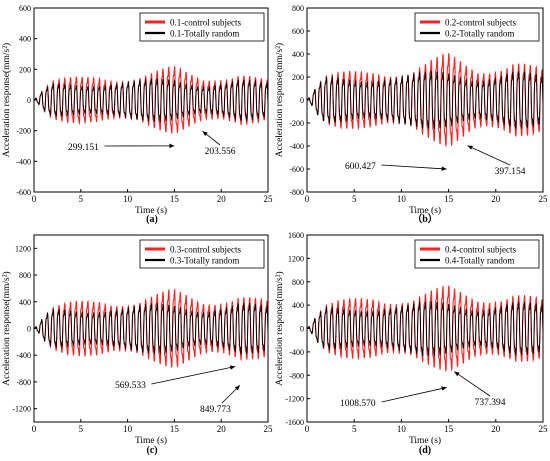 This screenshot has height=461, width=550. What do you see at coordinates (23, 248) in the screenshot?
I see `y-tick-label: 1200` at bounding box center [23, 248].